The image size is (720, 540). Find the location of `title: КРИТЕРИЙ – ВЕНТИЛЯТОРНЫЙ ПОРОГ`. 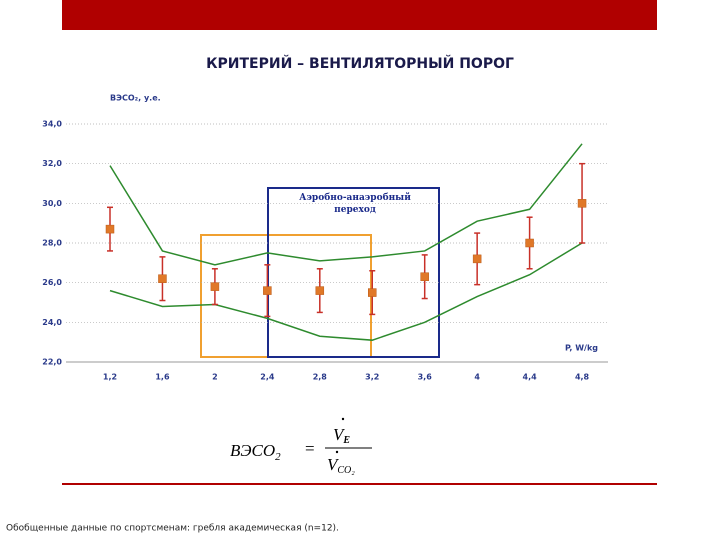

title: КРИТЕРИЙ – ВЕНТИЛЯТОРНЫЙ ПОРОГ is located at coordinates (360, 63).